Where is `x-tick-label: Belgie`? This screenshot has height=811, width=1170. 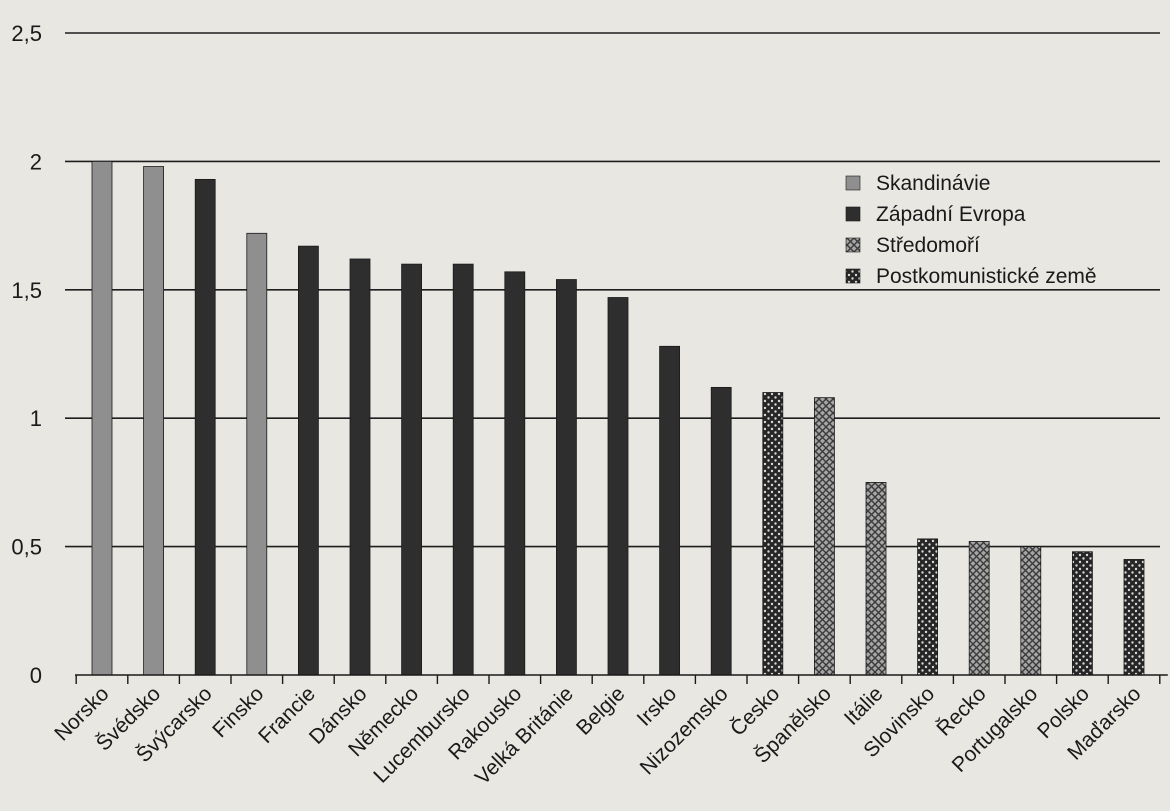 x-tick-label: Belgie is located at coordinates (601, 711).